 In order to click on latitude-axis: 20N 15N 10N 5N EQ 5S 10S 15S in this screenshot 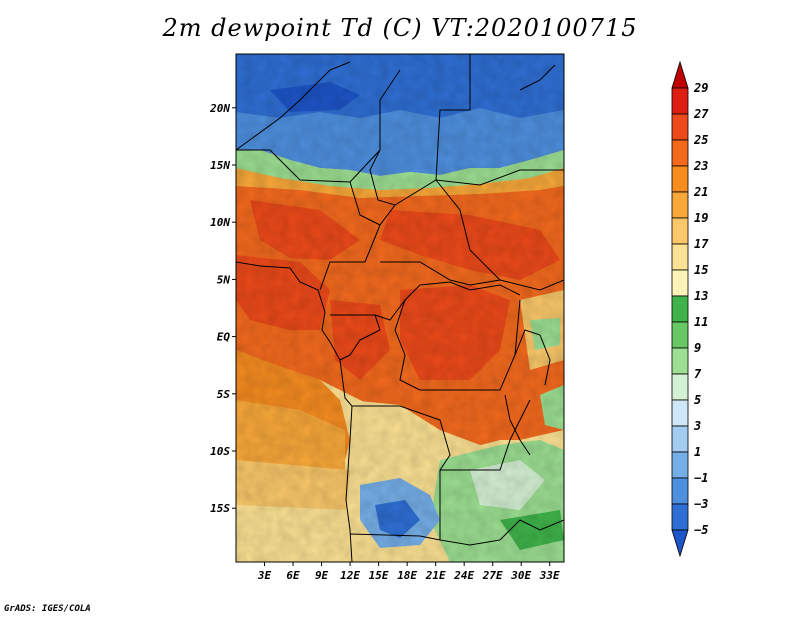, I will do `click(222, 308)`.